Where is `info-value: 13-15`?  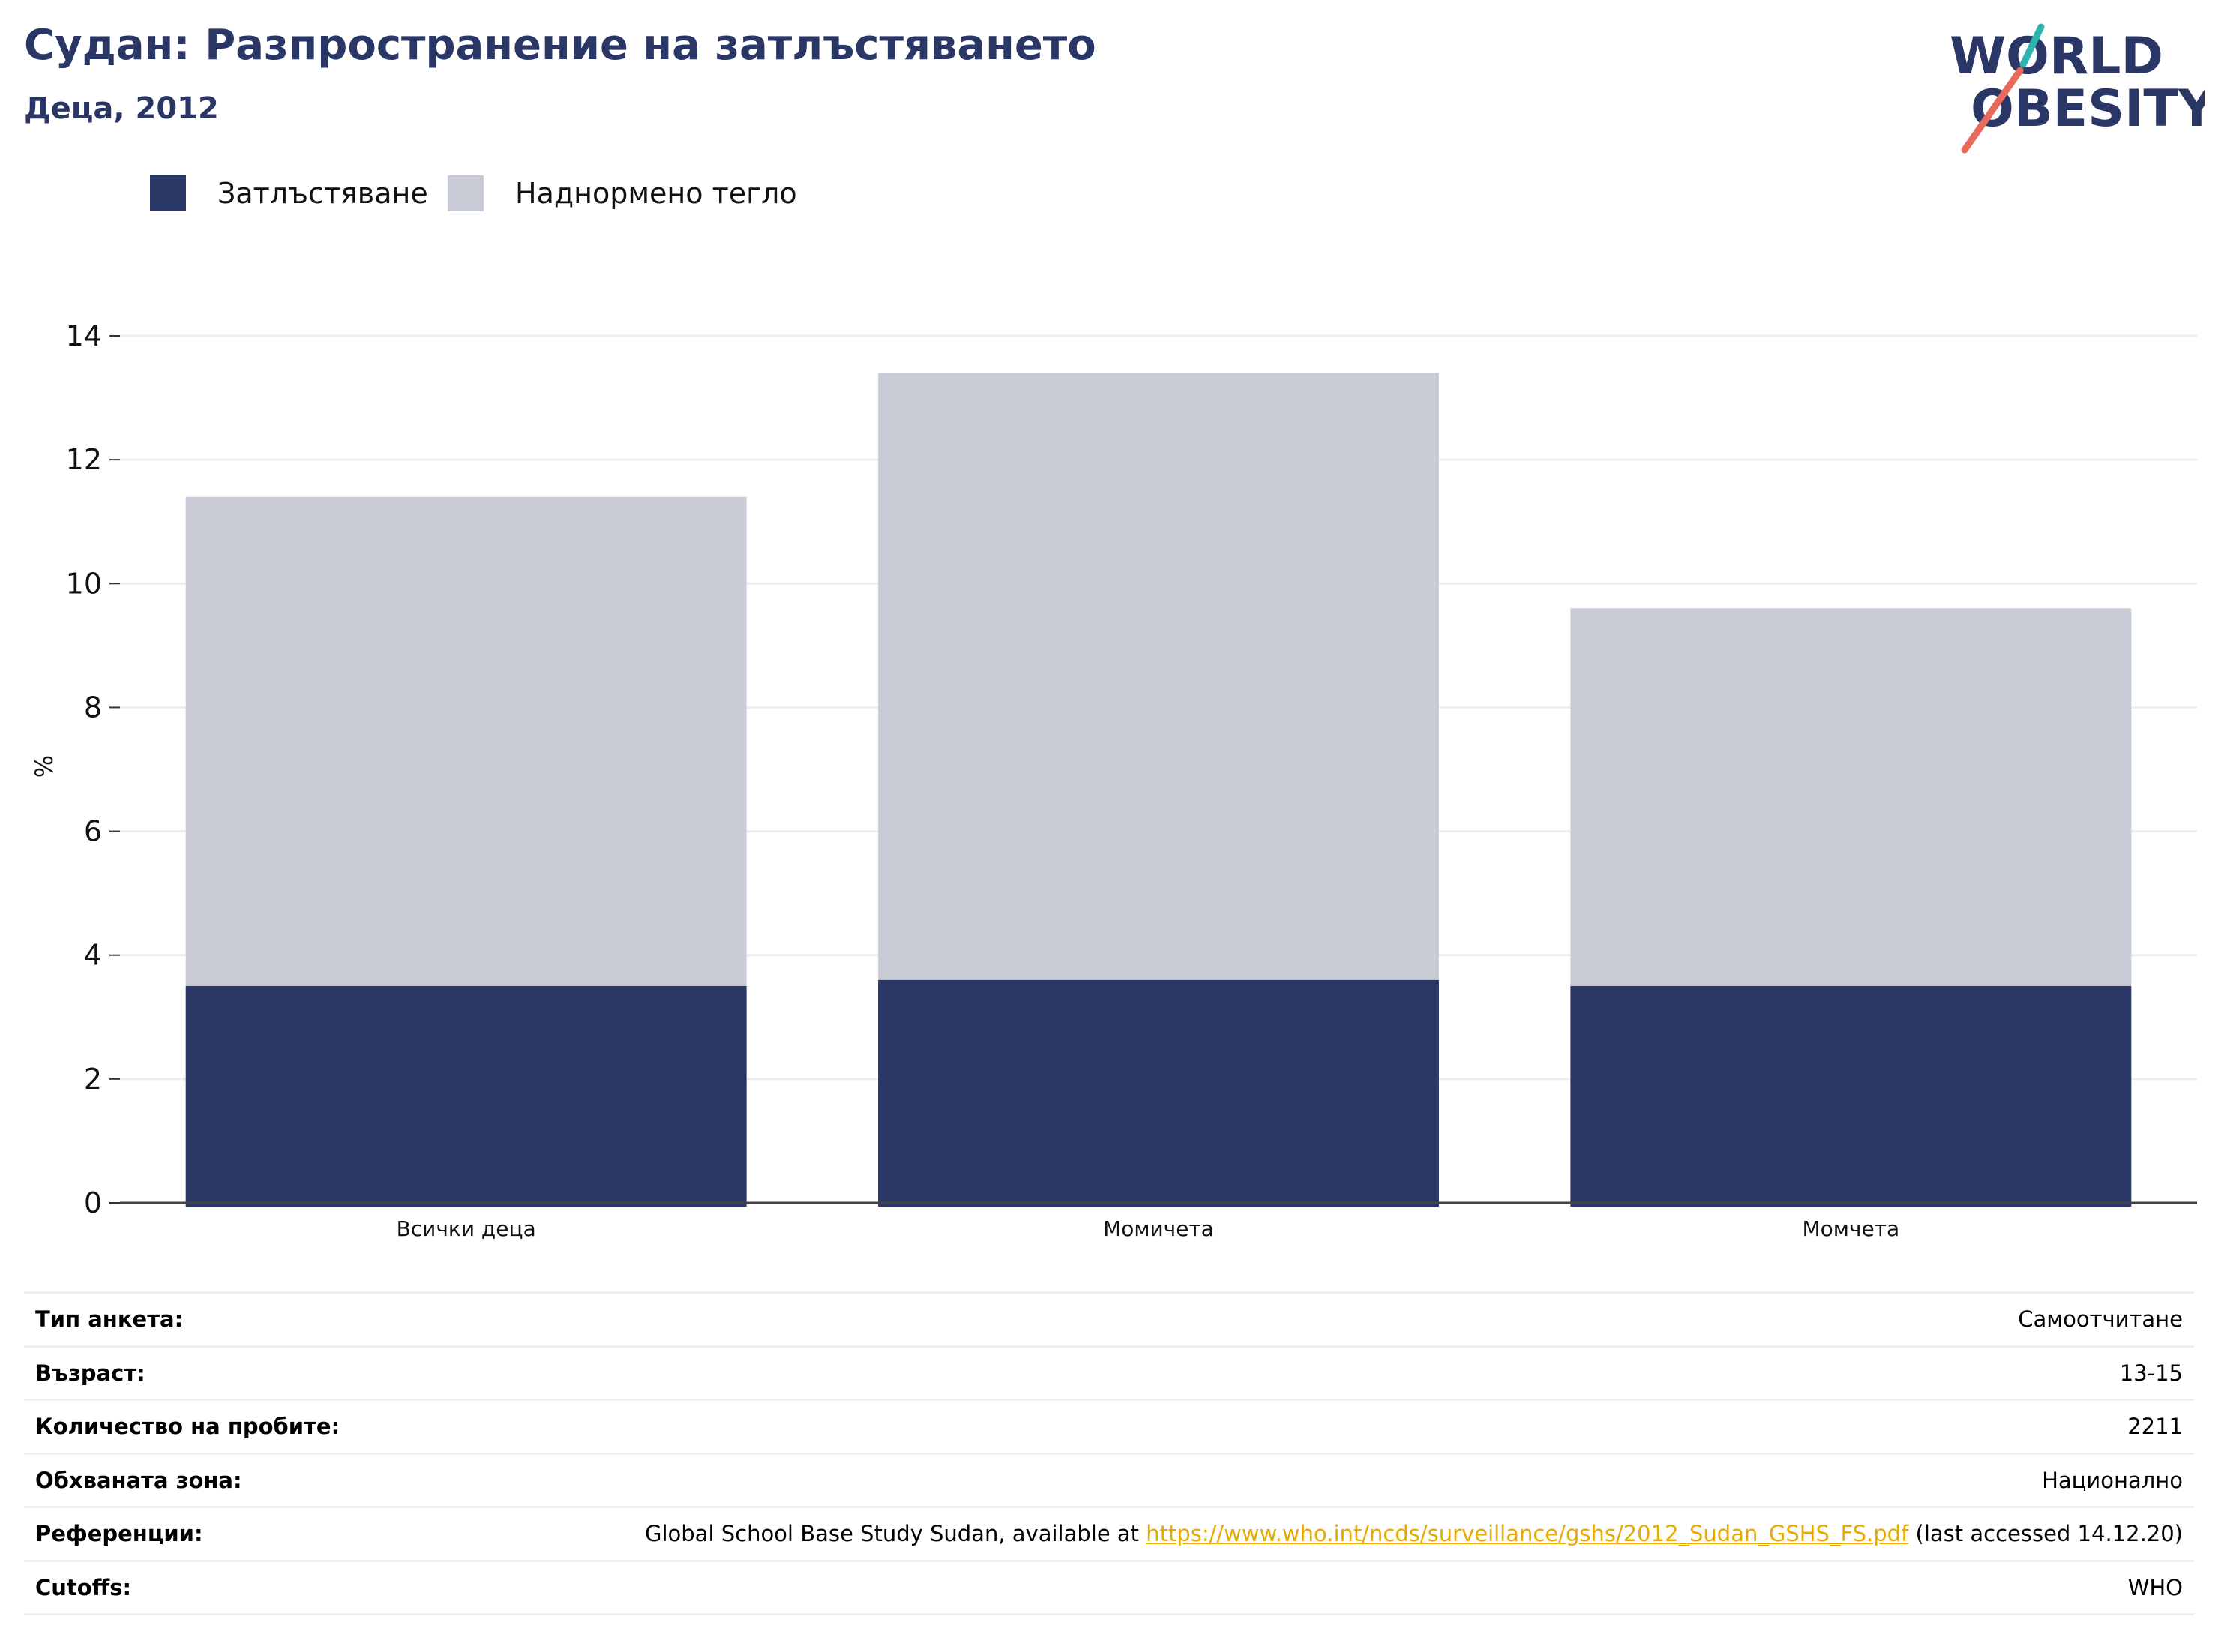
info-value: 13-15 is located at coordinates (2151, 1373).